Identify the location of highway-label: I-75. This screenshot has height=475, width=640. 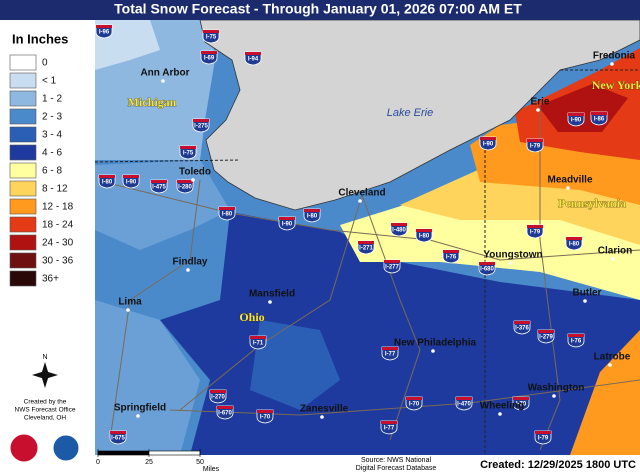
(211, 38).